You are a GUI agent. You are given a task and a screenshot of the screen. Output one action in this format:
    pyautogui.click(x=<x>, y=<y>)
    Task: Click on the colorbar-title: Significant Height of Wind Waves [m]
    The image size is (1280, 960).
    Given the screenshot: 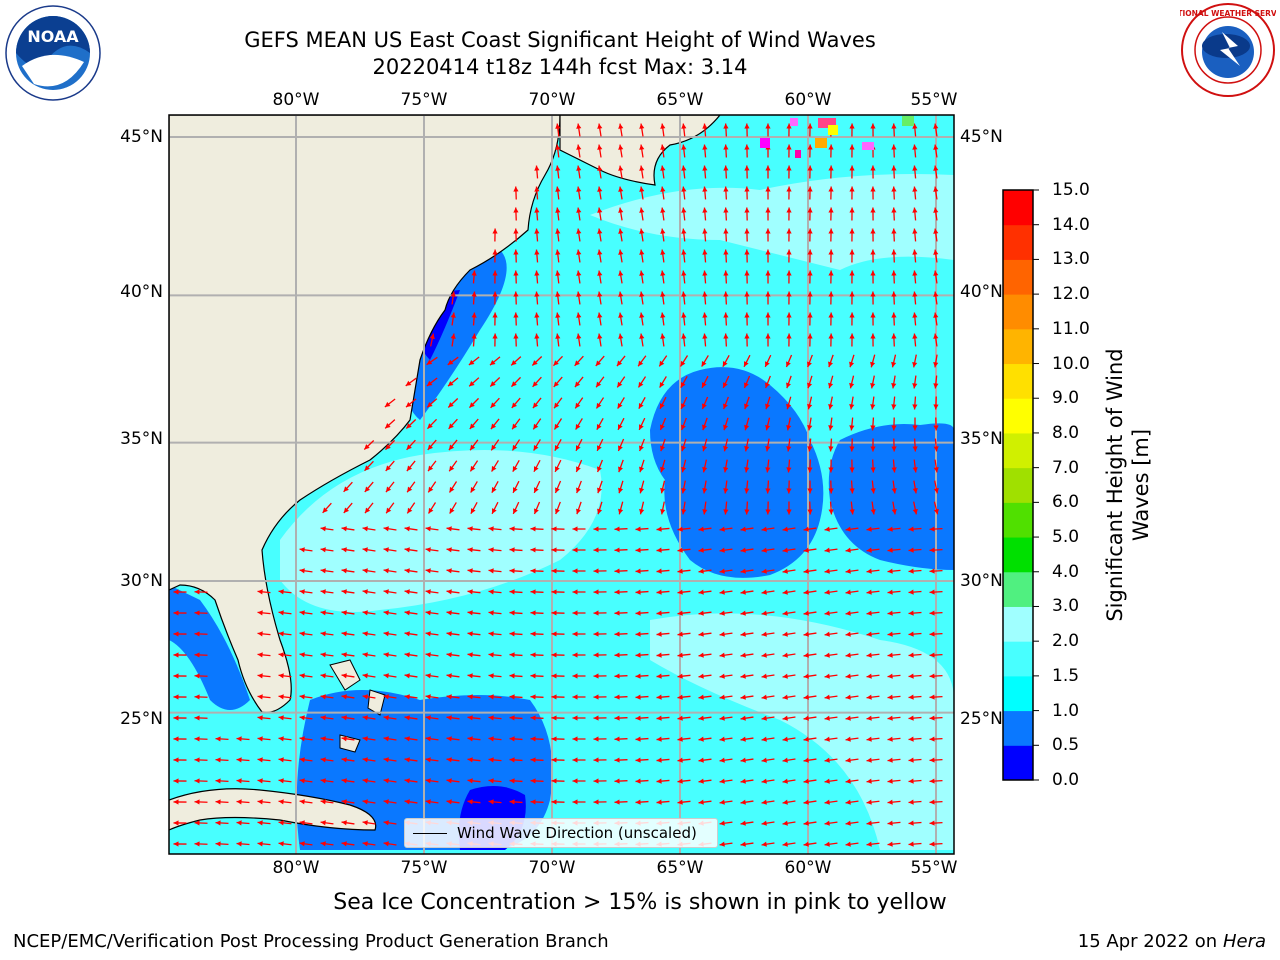 What is the action you would take?
    pyautogui.click(x=1128, y=485)
    